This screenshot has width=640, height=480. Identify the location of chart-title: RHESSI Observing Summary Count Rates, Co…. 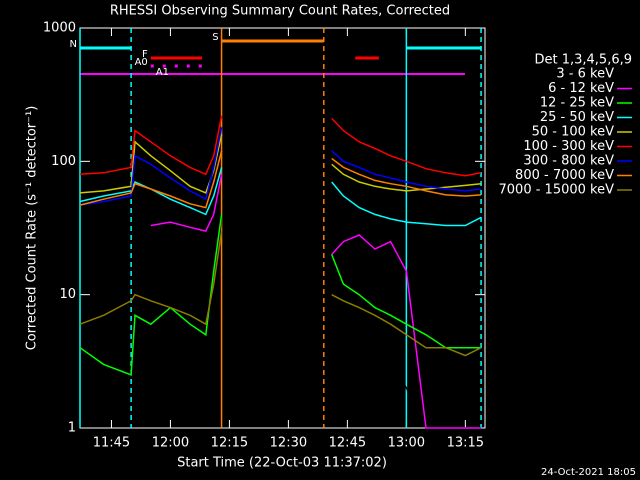
(280, 11).